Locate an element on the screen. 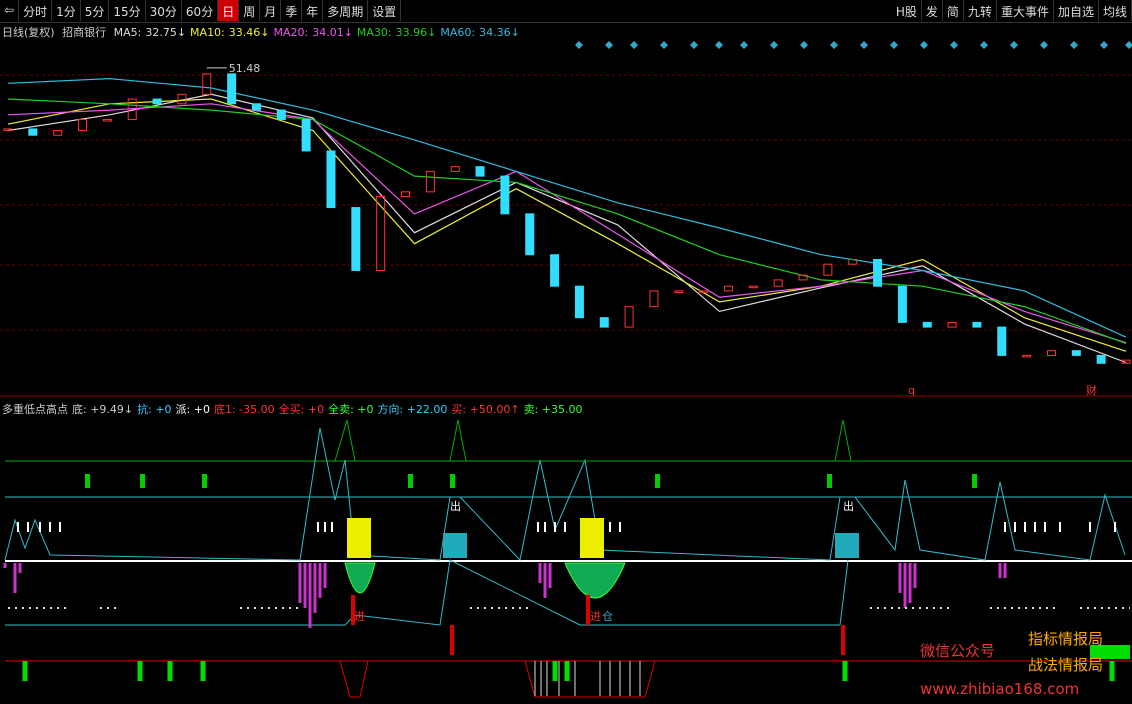 The image size is (1132, 704). legend-value: 32.75↓ is located at coordinates (166, 32).